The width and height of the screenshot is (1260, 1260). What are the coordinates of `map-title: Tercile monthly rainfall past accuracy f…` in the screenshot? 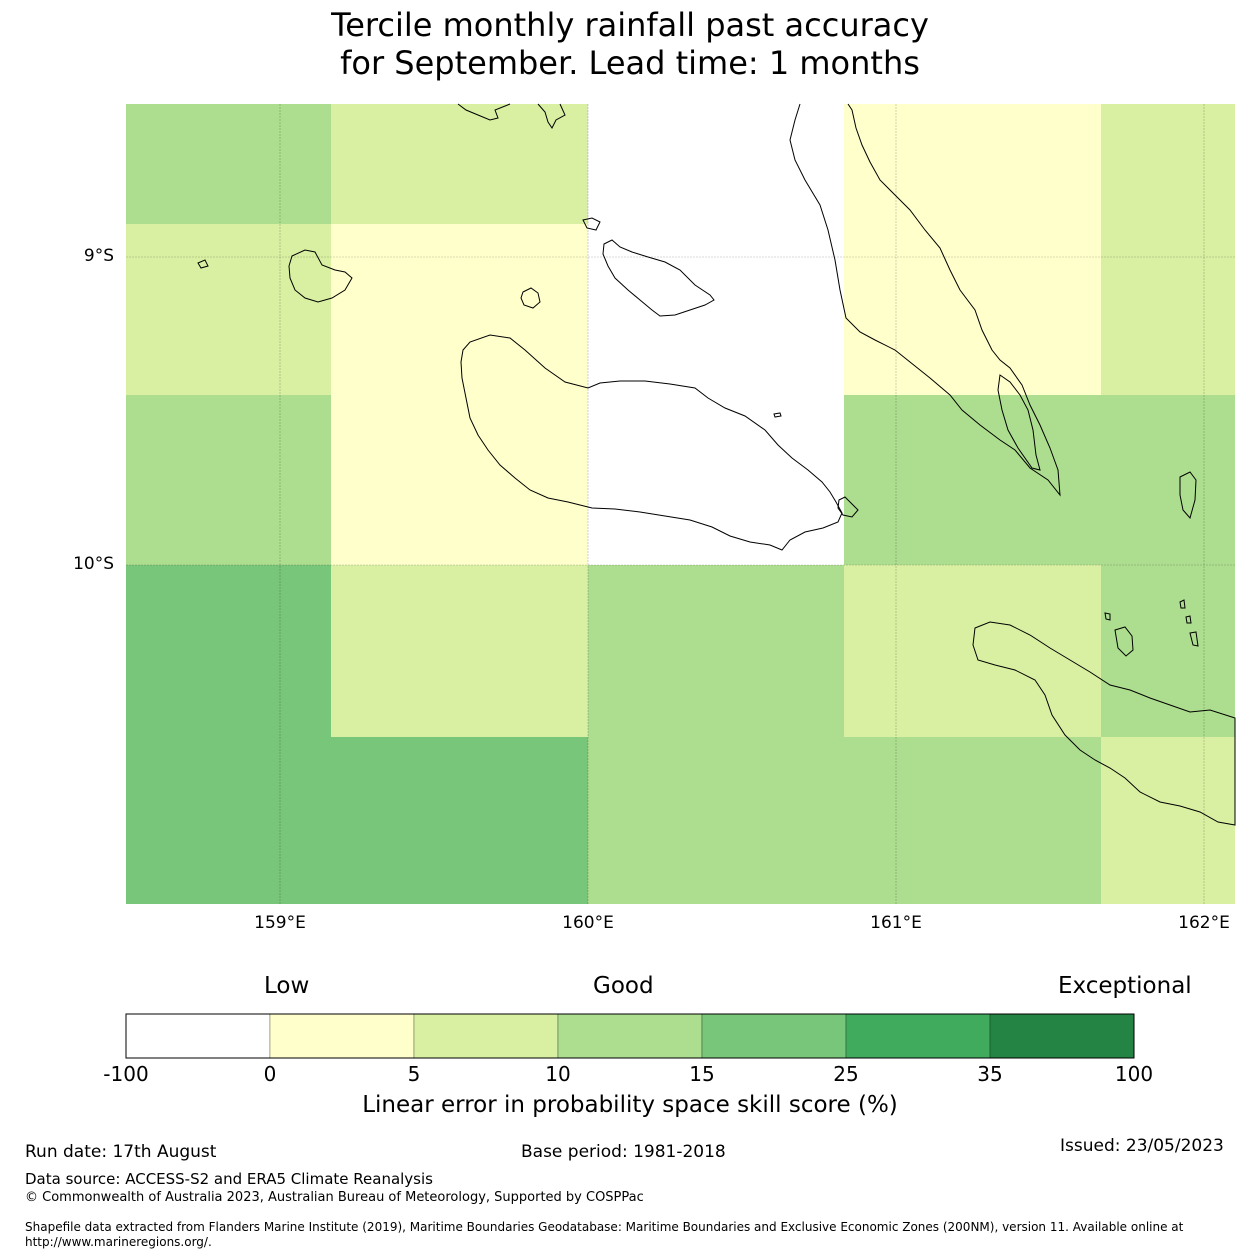 It's located at (630, 44).